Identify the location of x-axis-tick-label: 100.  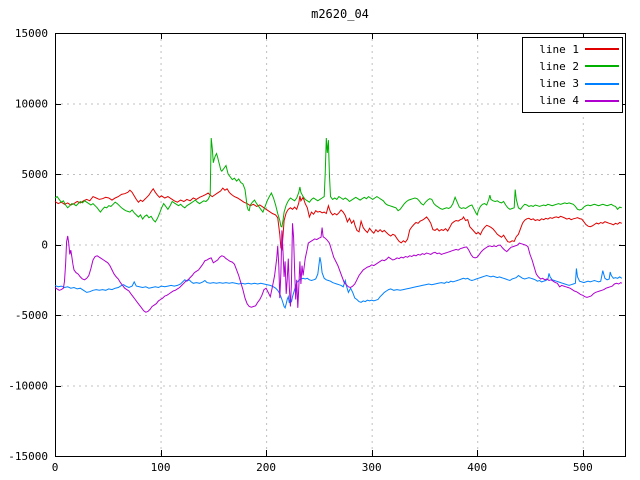
(161, 467).